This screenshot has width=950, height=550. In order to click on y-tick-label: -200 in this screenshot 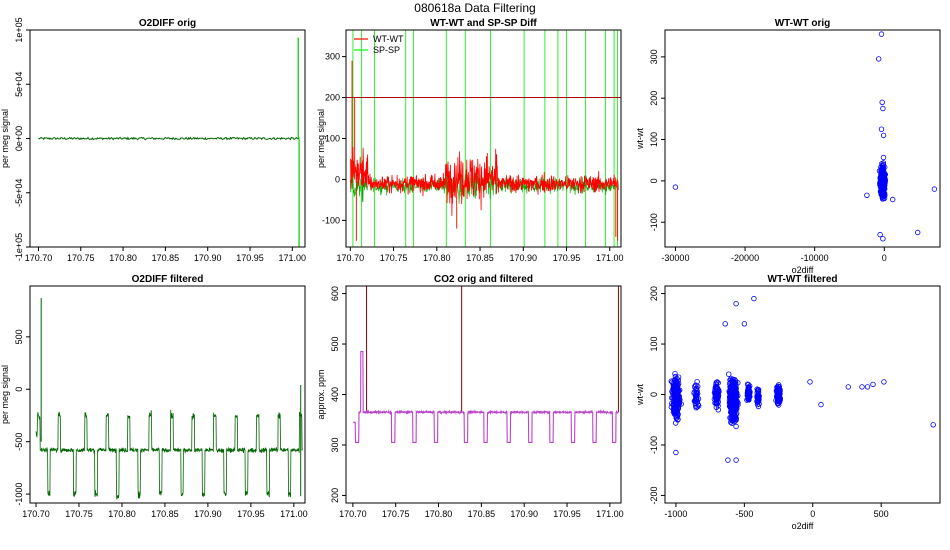, I will do `click(654, 495)`.